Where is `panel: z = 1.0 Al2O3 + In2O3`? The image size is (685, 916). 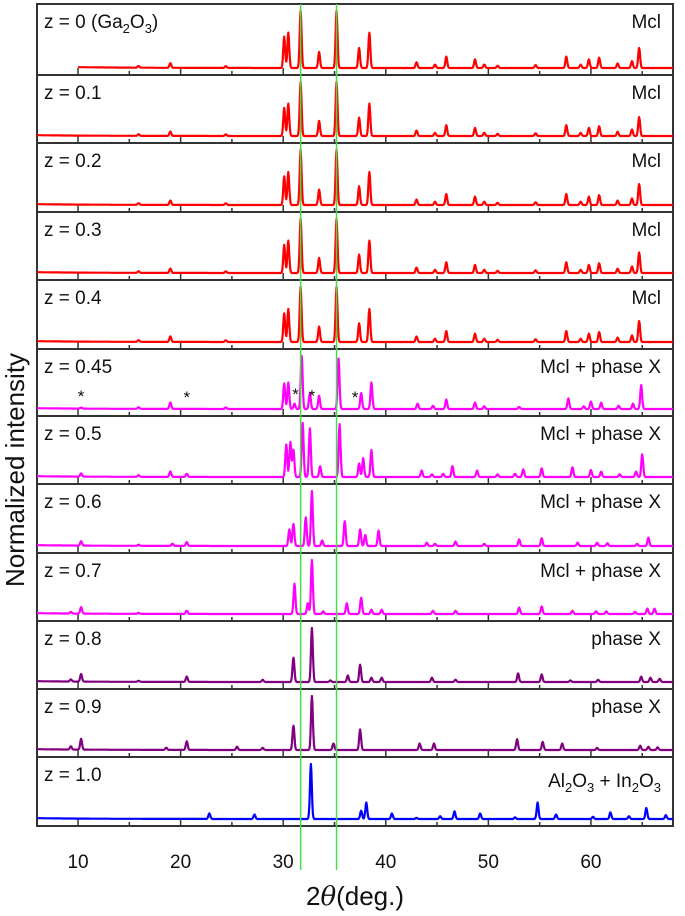 panel: z = 1.0 Al2O3 + In2O3 is located at coordinates (355, 791).